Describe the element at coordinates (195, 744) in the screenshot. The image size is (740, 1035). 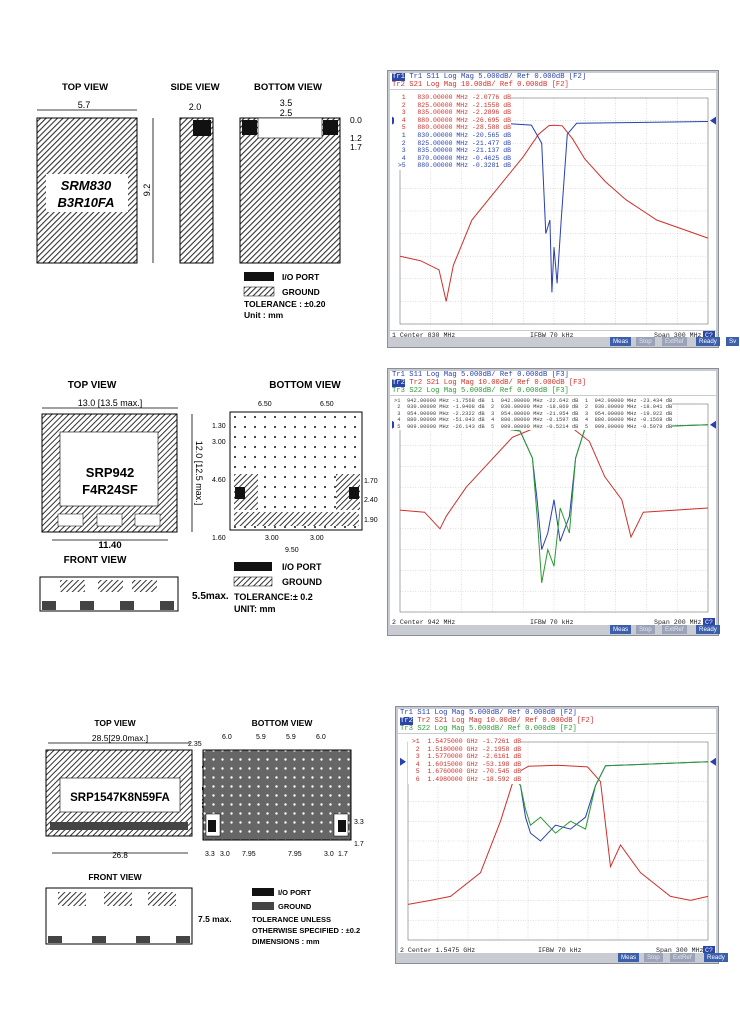
I see `dim-b-top0: 2.35` at that location.